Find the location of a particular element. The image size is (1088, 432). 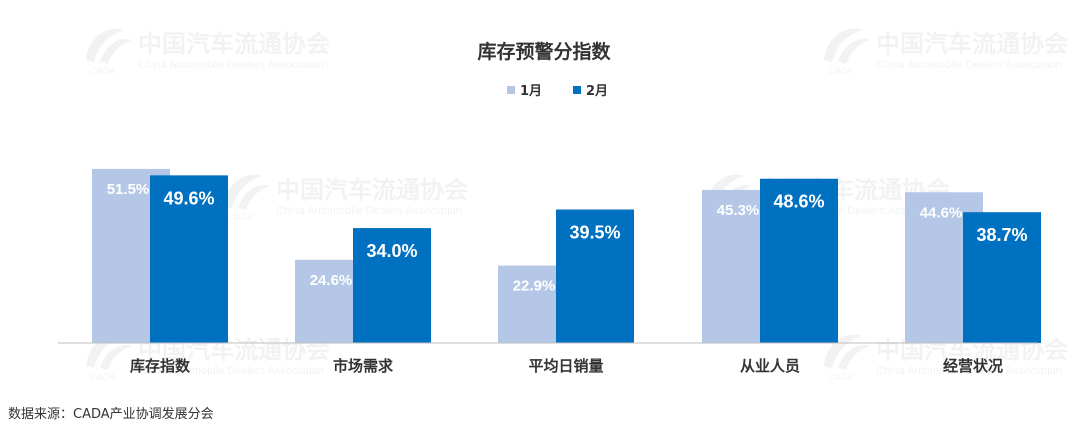

x-tick-label: 库存指数 is located at coordinates (160, 366).